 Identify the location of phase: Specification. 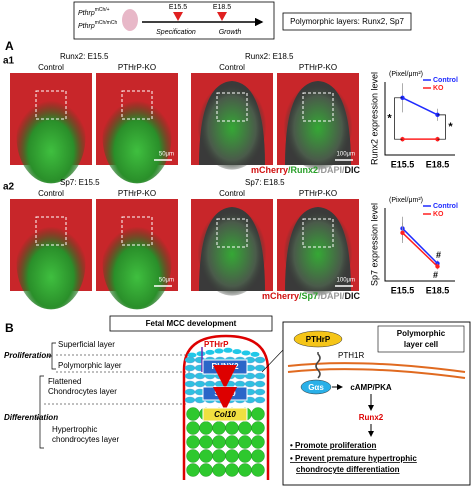
(176, 32).